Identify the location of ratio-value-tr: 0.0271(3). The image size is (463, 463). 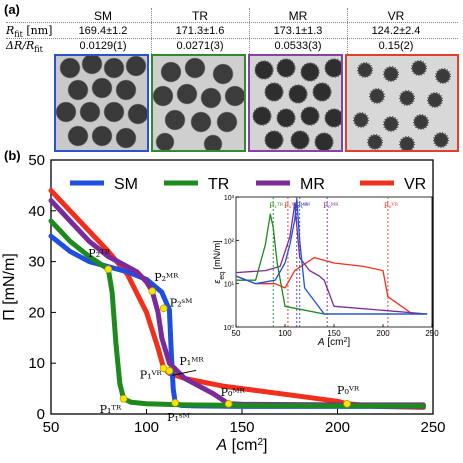
(200, 46).